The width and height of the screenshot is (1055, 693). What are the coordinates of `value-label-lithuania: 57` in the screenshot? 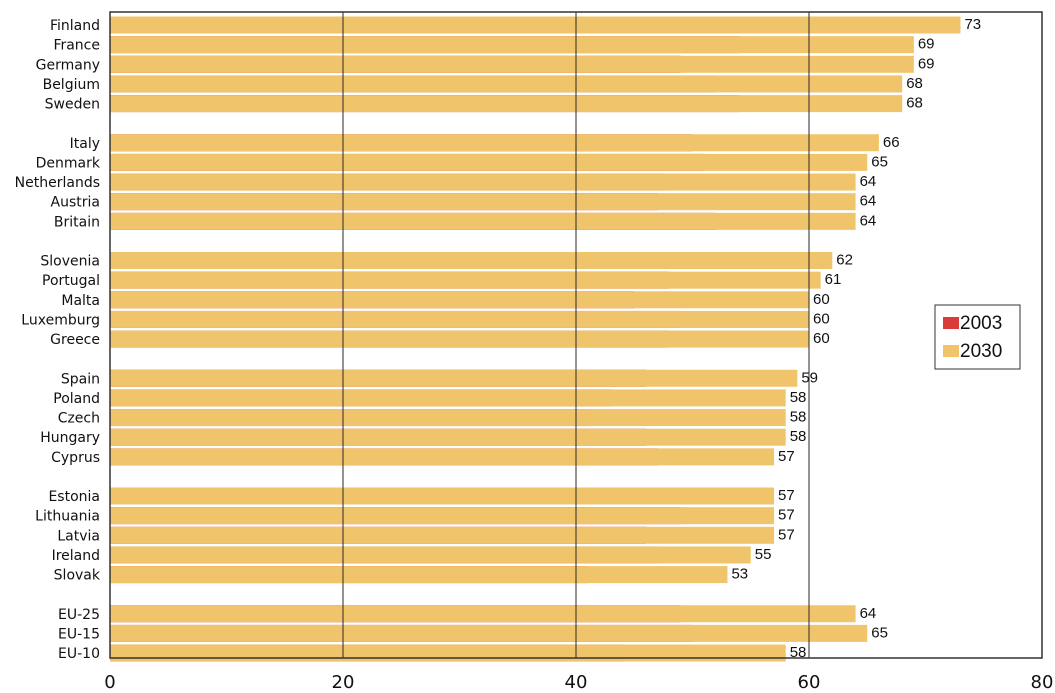 It's located at (786, 515).